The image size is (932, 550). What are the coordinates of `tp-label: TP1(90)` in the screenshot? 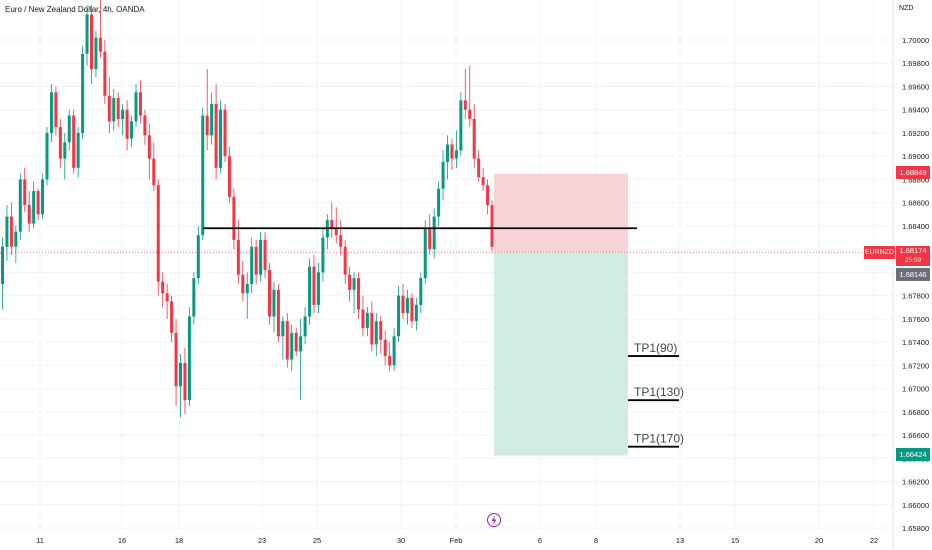 It's located at (655, 348).